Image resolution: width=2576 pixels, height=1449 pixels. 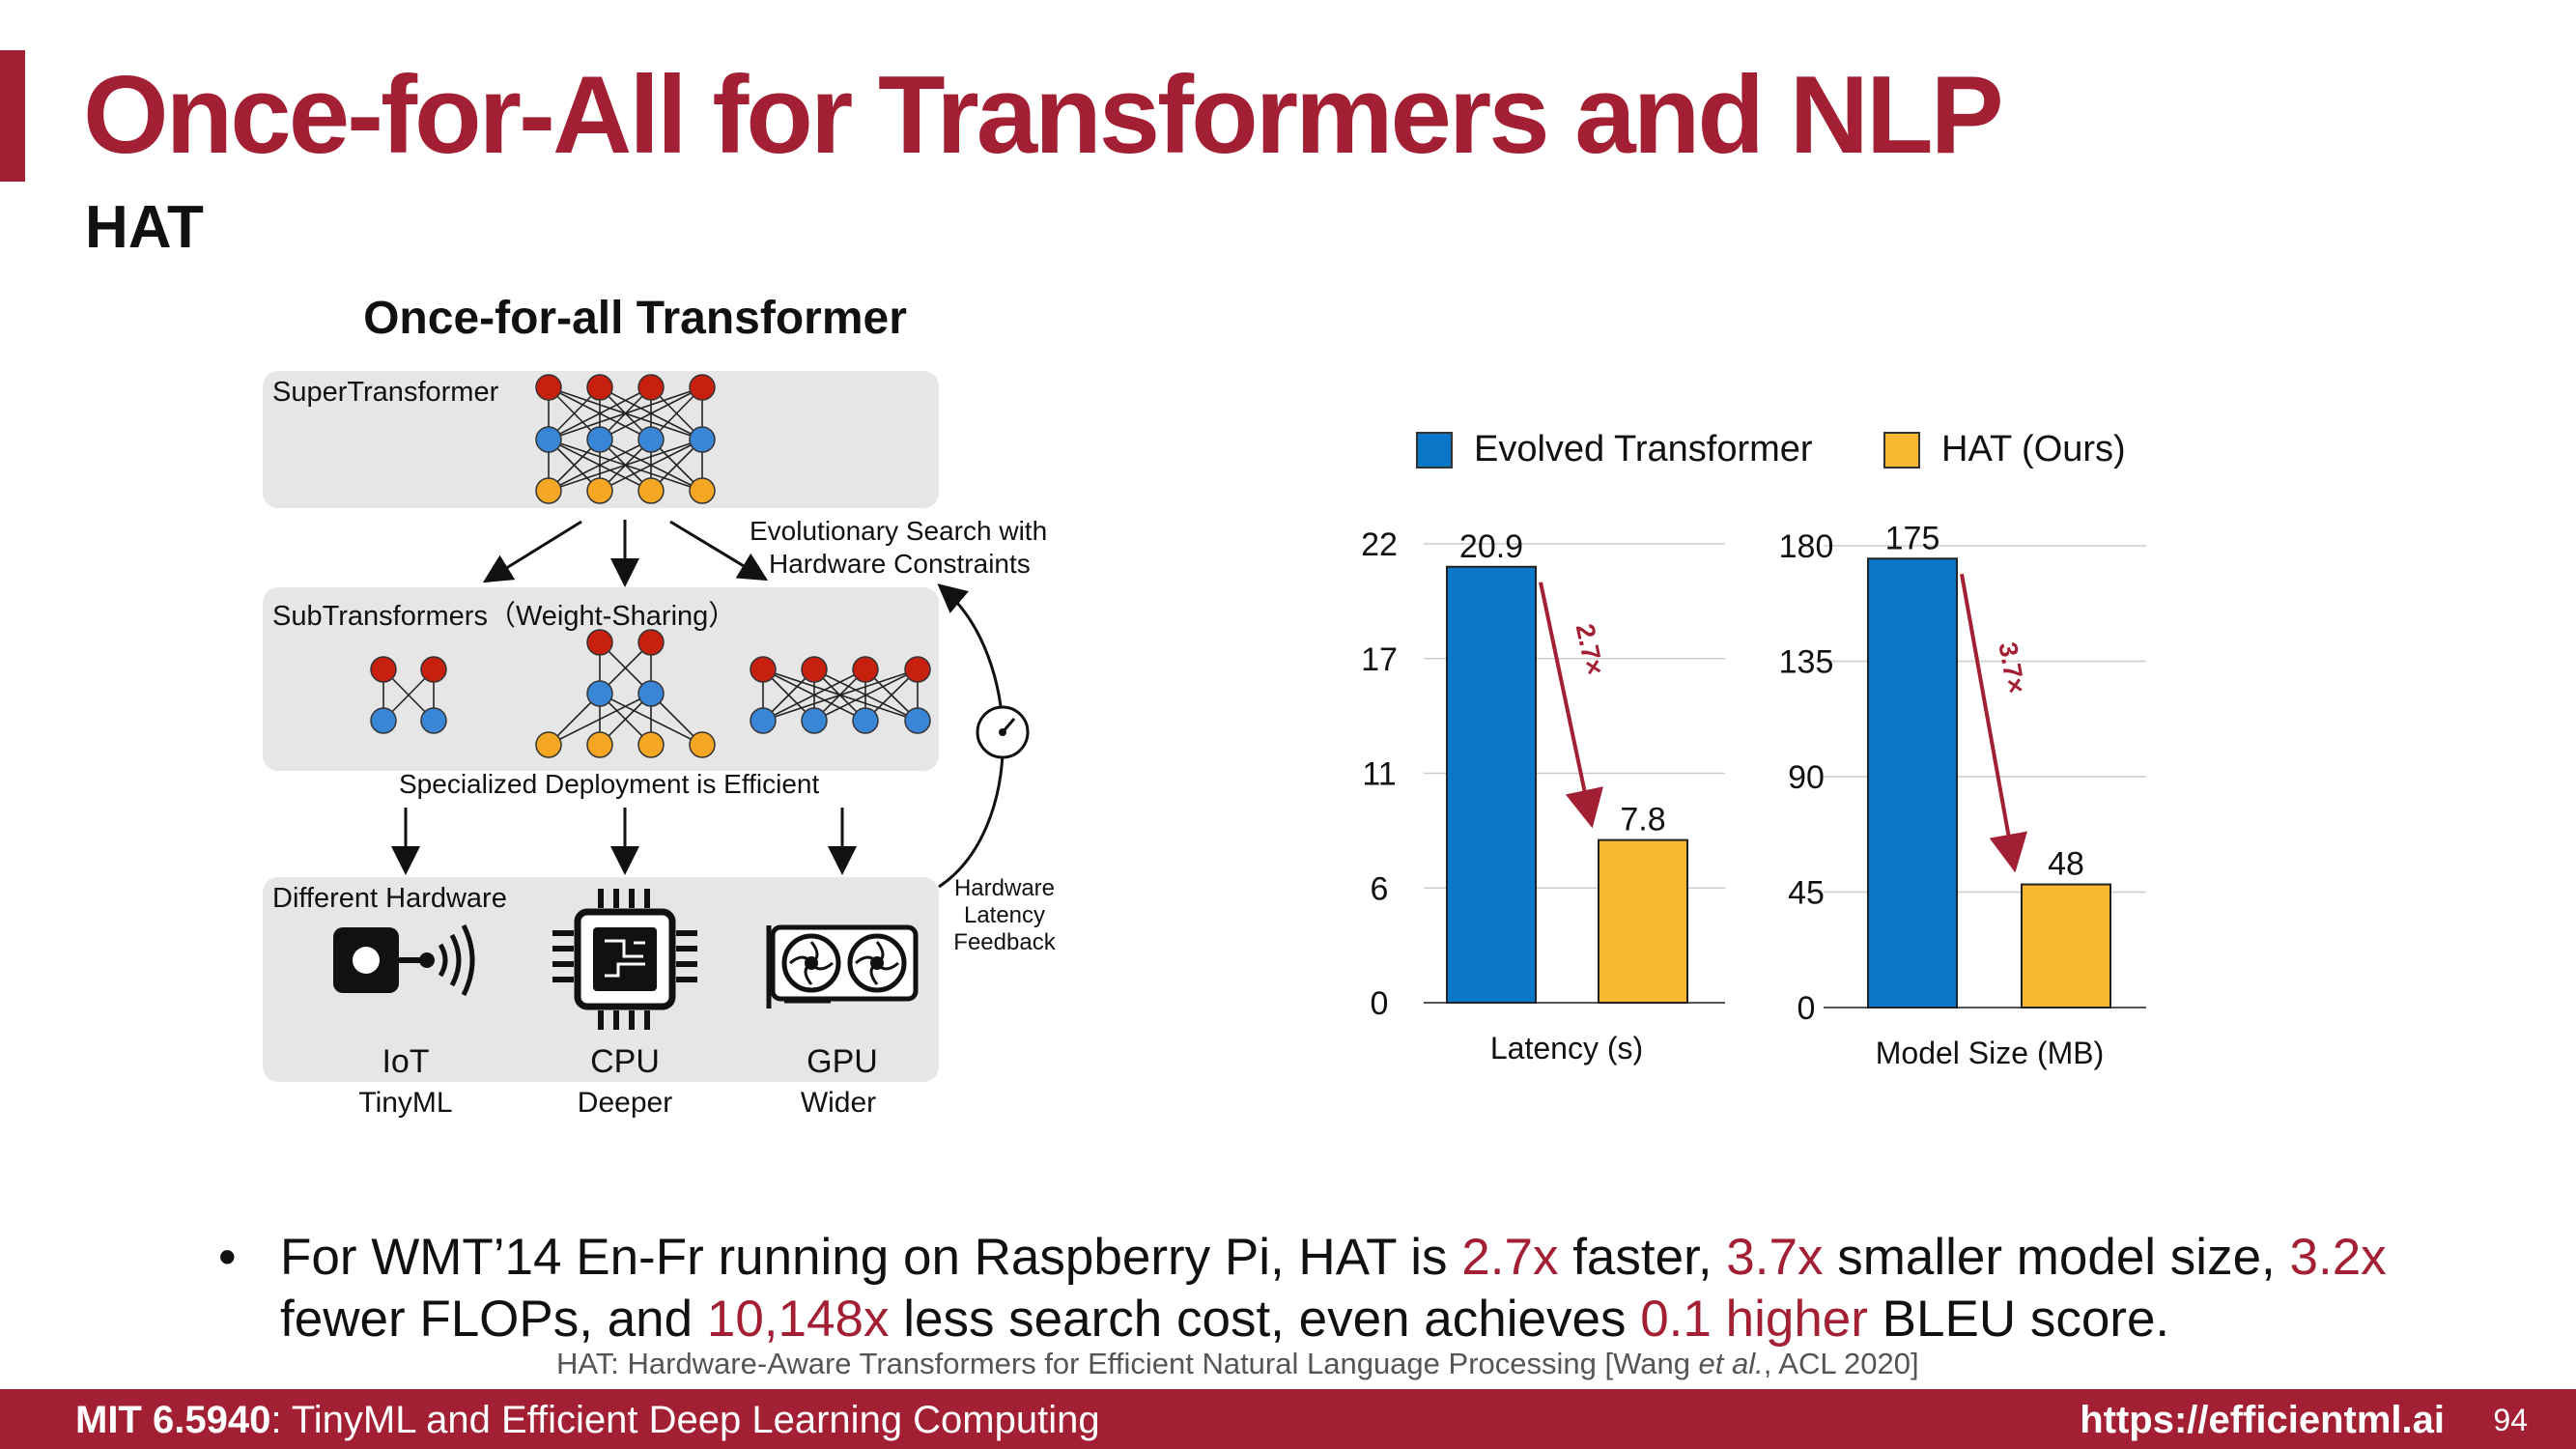 What do you see at coordinates (2033, 449) in the screenshot?
I see `legend-label-hat: HAT (Ours)` at bounding box center [2033, 449].